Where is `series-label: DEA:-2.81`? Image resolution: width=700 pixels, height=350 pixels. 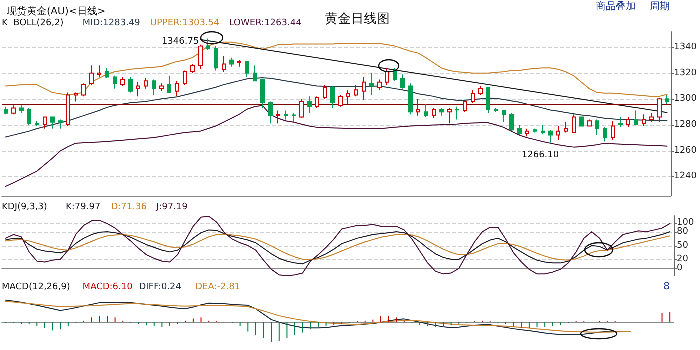 series-label: DEA:-2.81 is located at coordinates (218, 287).